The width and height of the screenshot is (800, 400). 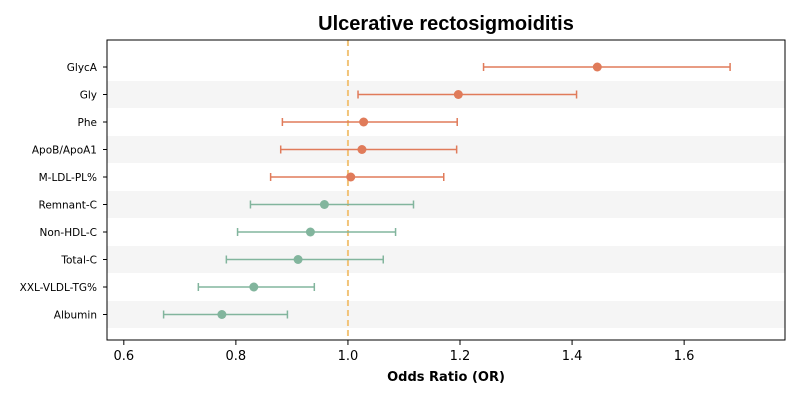 I want to click on category-label: ApoB/ApoA1, so click(x=64, y=151).